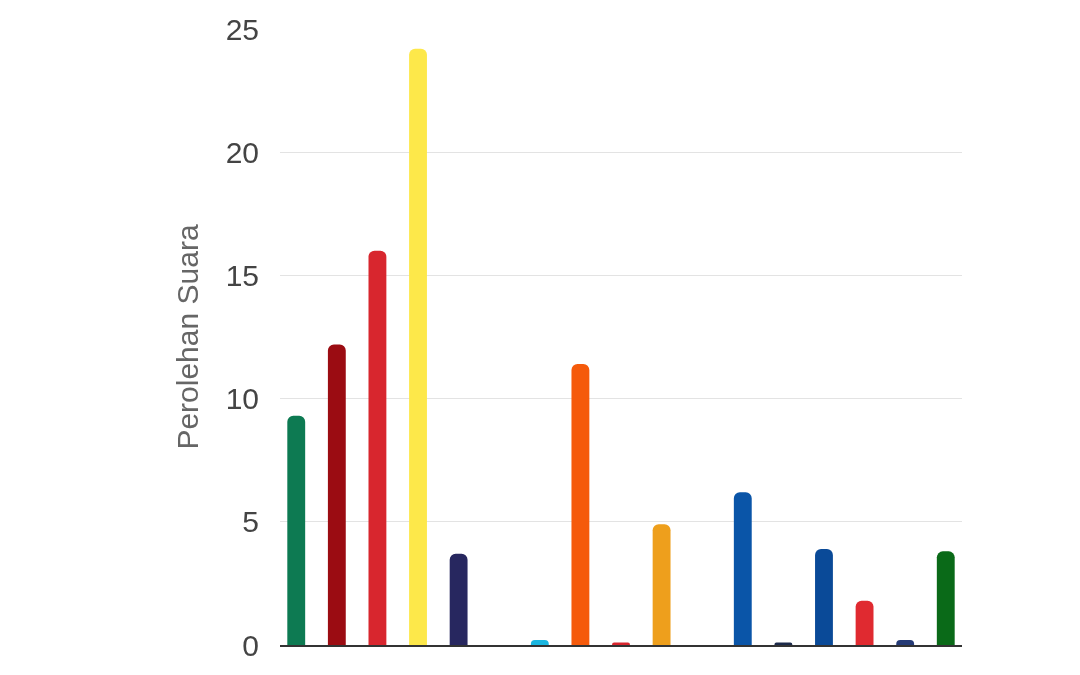 The image size is (1080, 675). What do you see at coordinates (242, 399) in the screenshot?
I see `y-tick-label: 10` at bounding box center [242, 399].